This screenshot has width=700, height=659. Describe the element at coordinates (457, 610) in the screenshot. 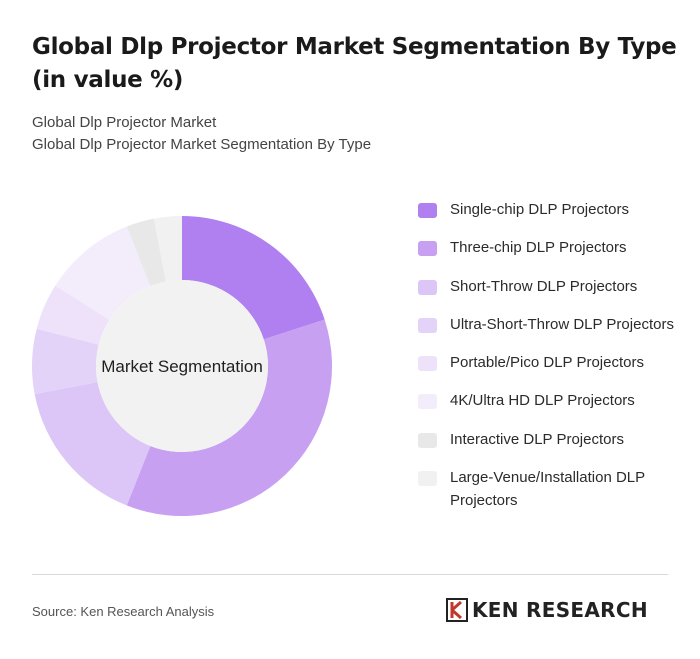

I see `ken-research-logo-icon` at that location.